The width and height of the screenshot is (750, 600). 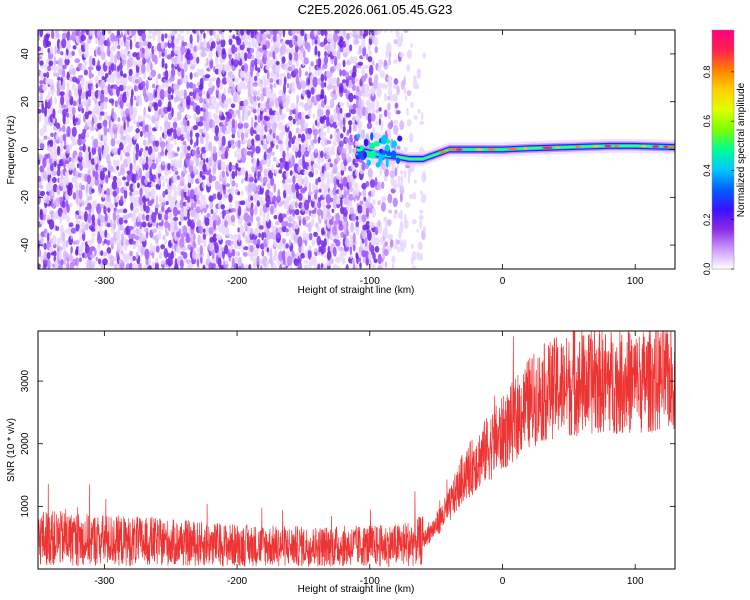 I want to click on signal-onset-cell, so click(x=358, y=136).